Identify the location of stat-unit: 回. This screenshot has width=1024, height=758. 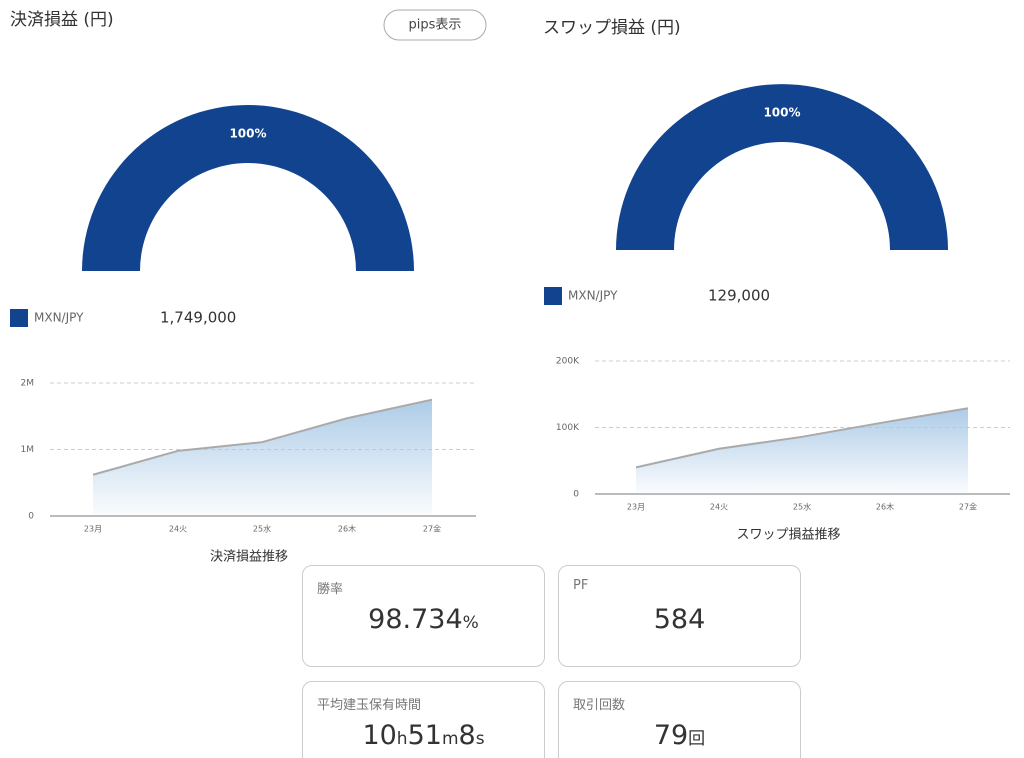
(697, 739).